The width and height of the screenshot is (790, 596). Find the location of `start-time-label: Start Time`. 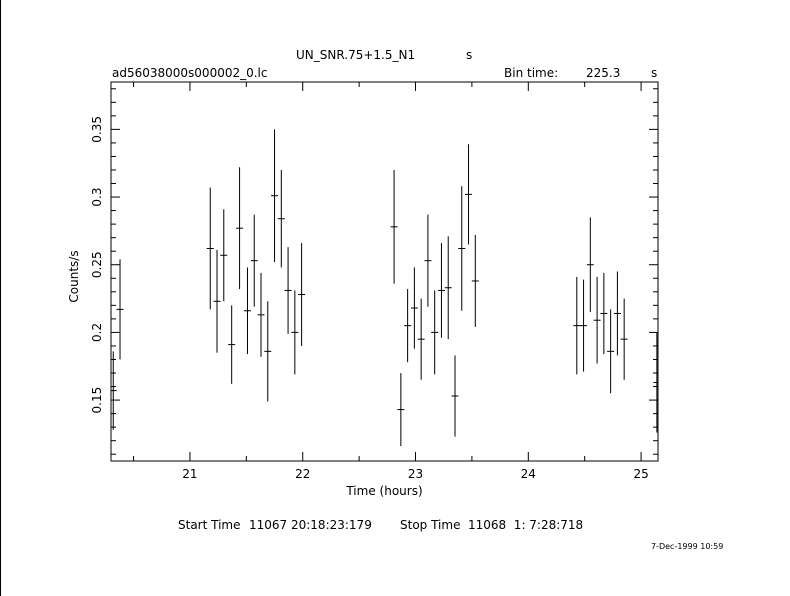

start-time-label: Start Time is located at coordinates (209, 525).